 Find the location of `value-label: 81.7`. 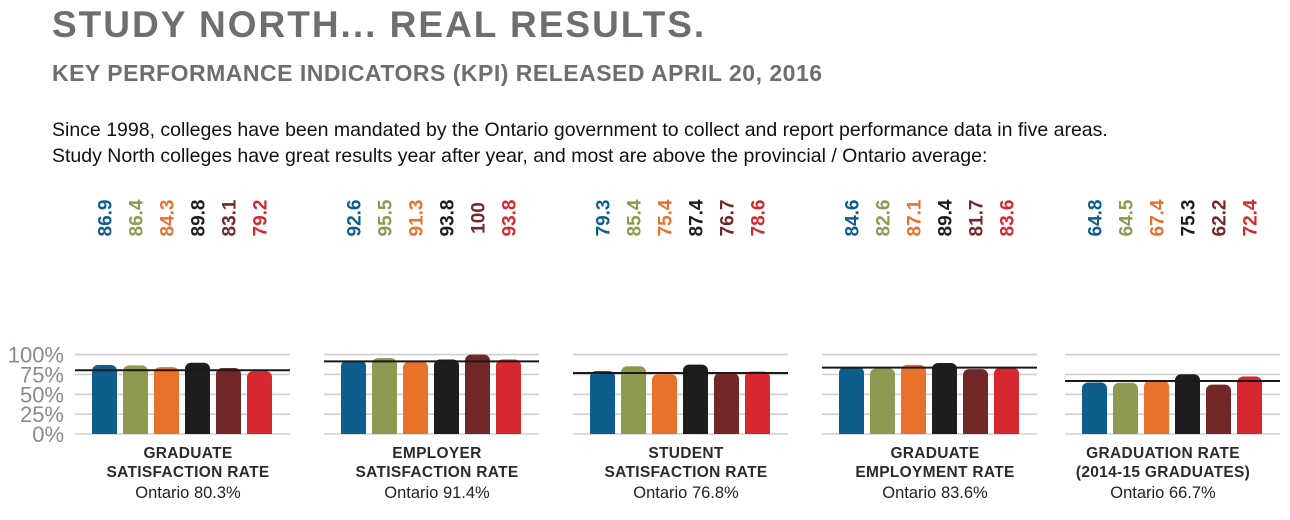

value-label: 81.7 is located at coordinates (977, 218).